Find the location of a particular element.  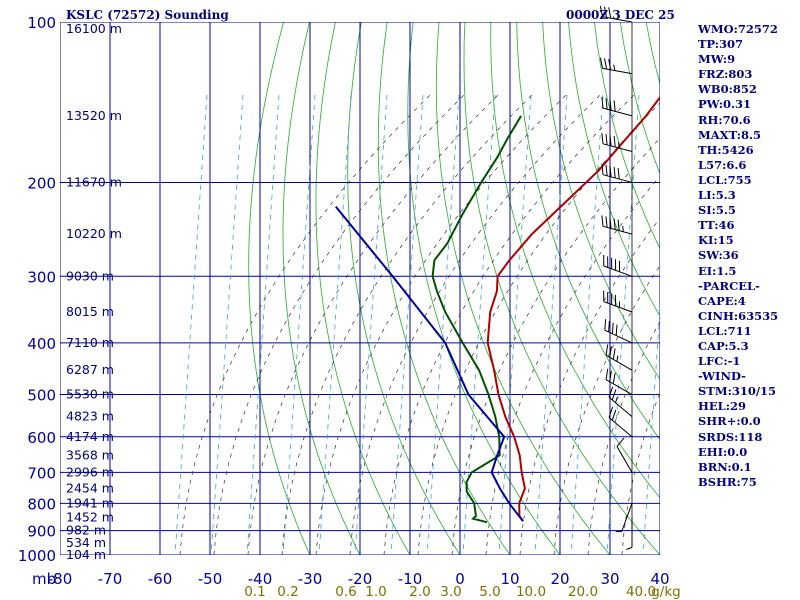

height-label: 104 m is located at coordinates (86, 554).